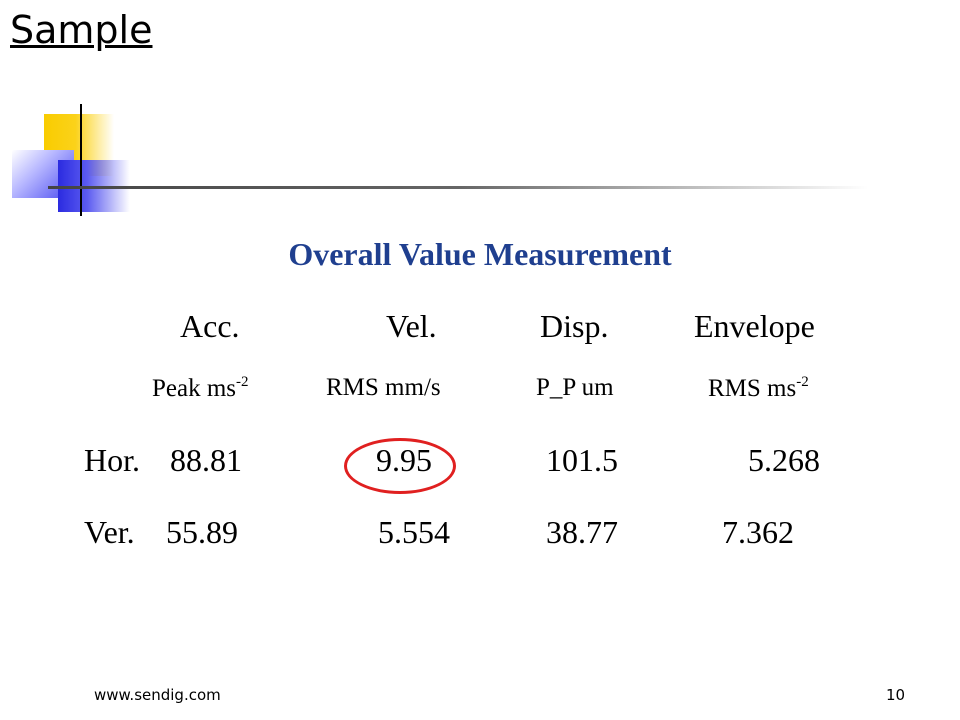 The width and height of the screenshot is (960, 720). I want to click on value-hor-acc: 88.81, so click(206, 460).